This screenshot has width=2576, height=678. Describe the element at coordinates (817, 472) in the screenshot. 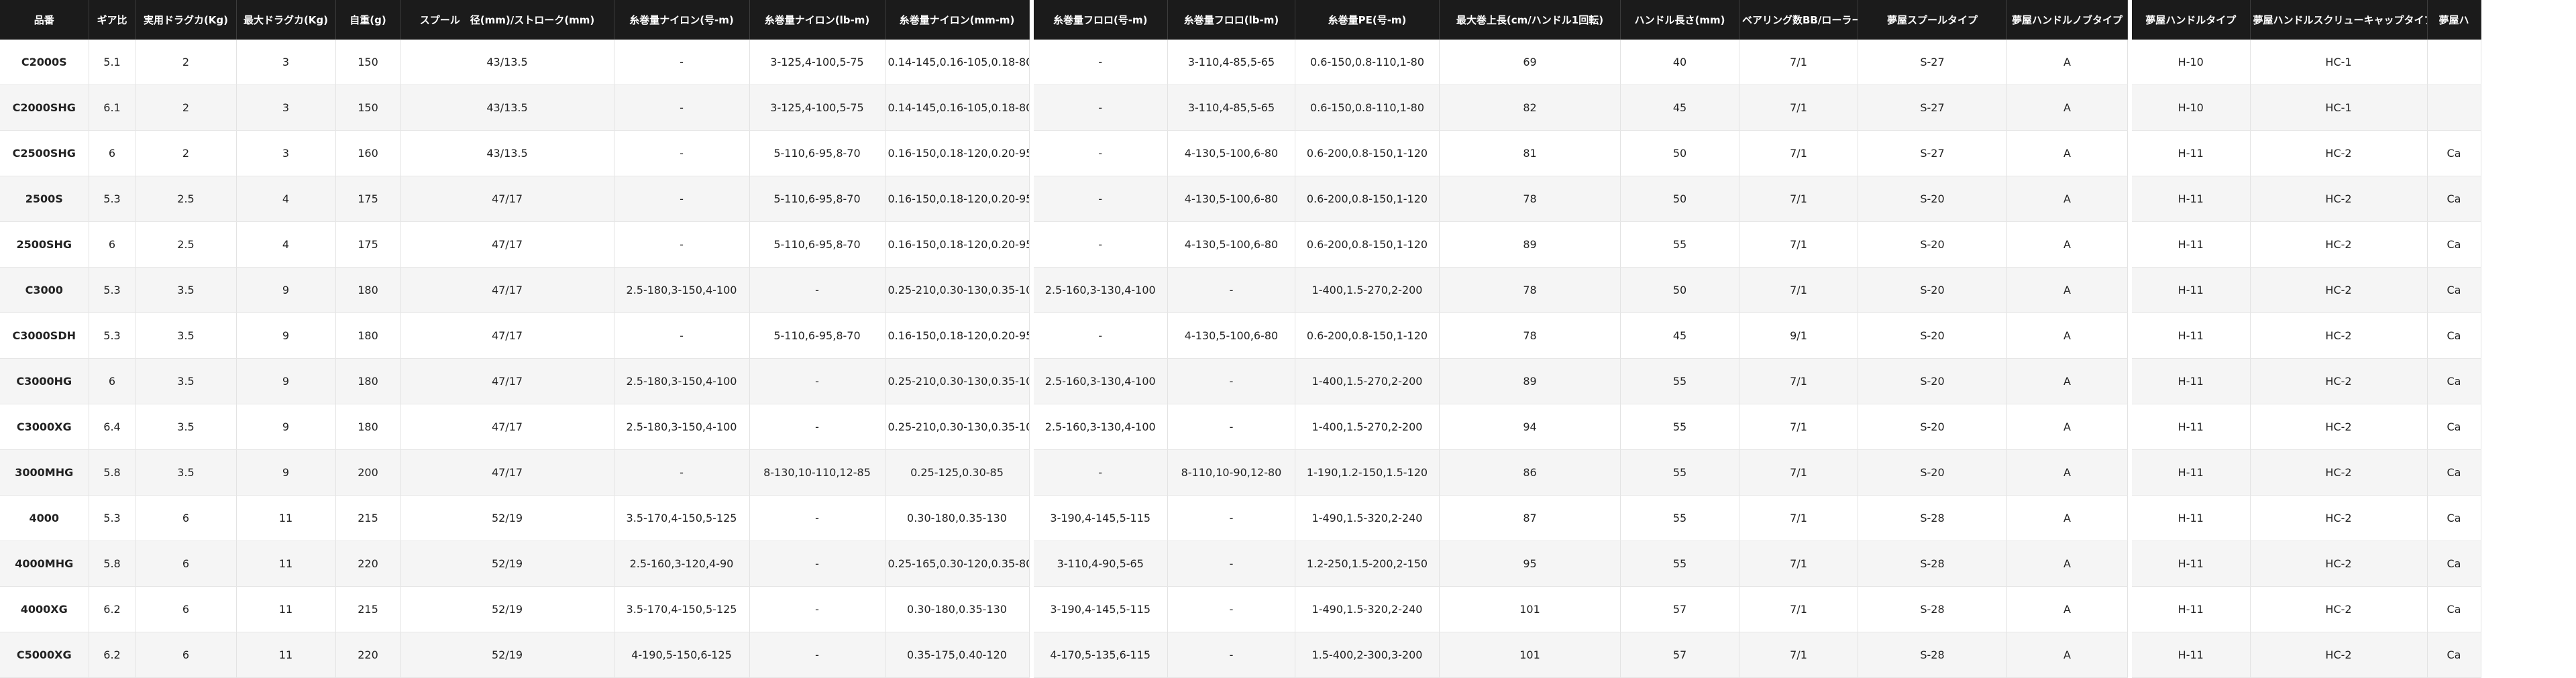

I see `table-cell: 8-130,10-110,12-85` at that location.